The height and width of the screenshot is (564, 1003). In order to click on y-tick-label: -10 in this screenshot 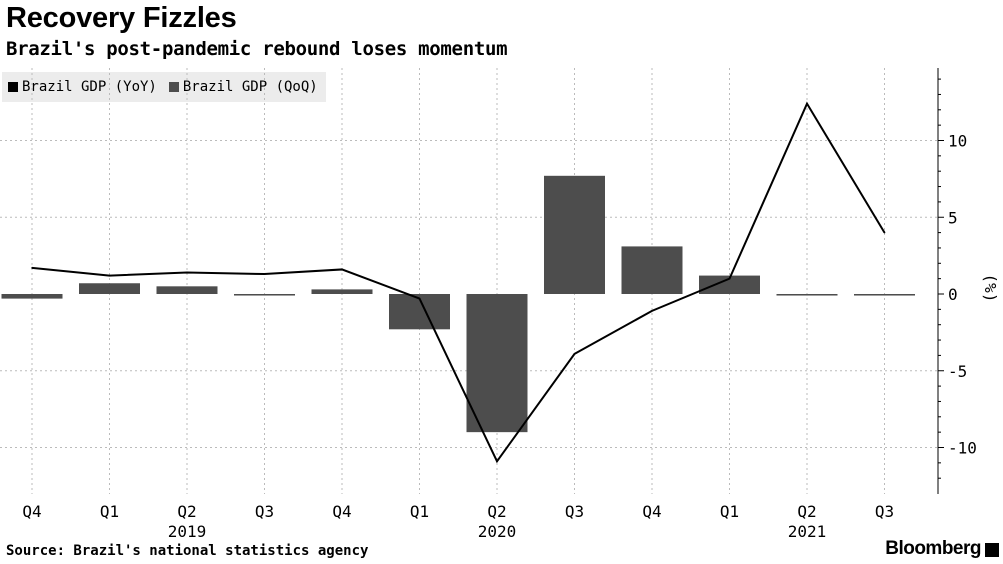, I will do `click(962, 448)`.